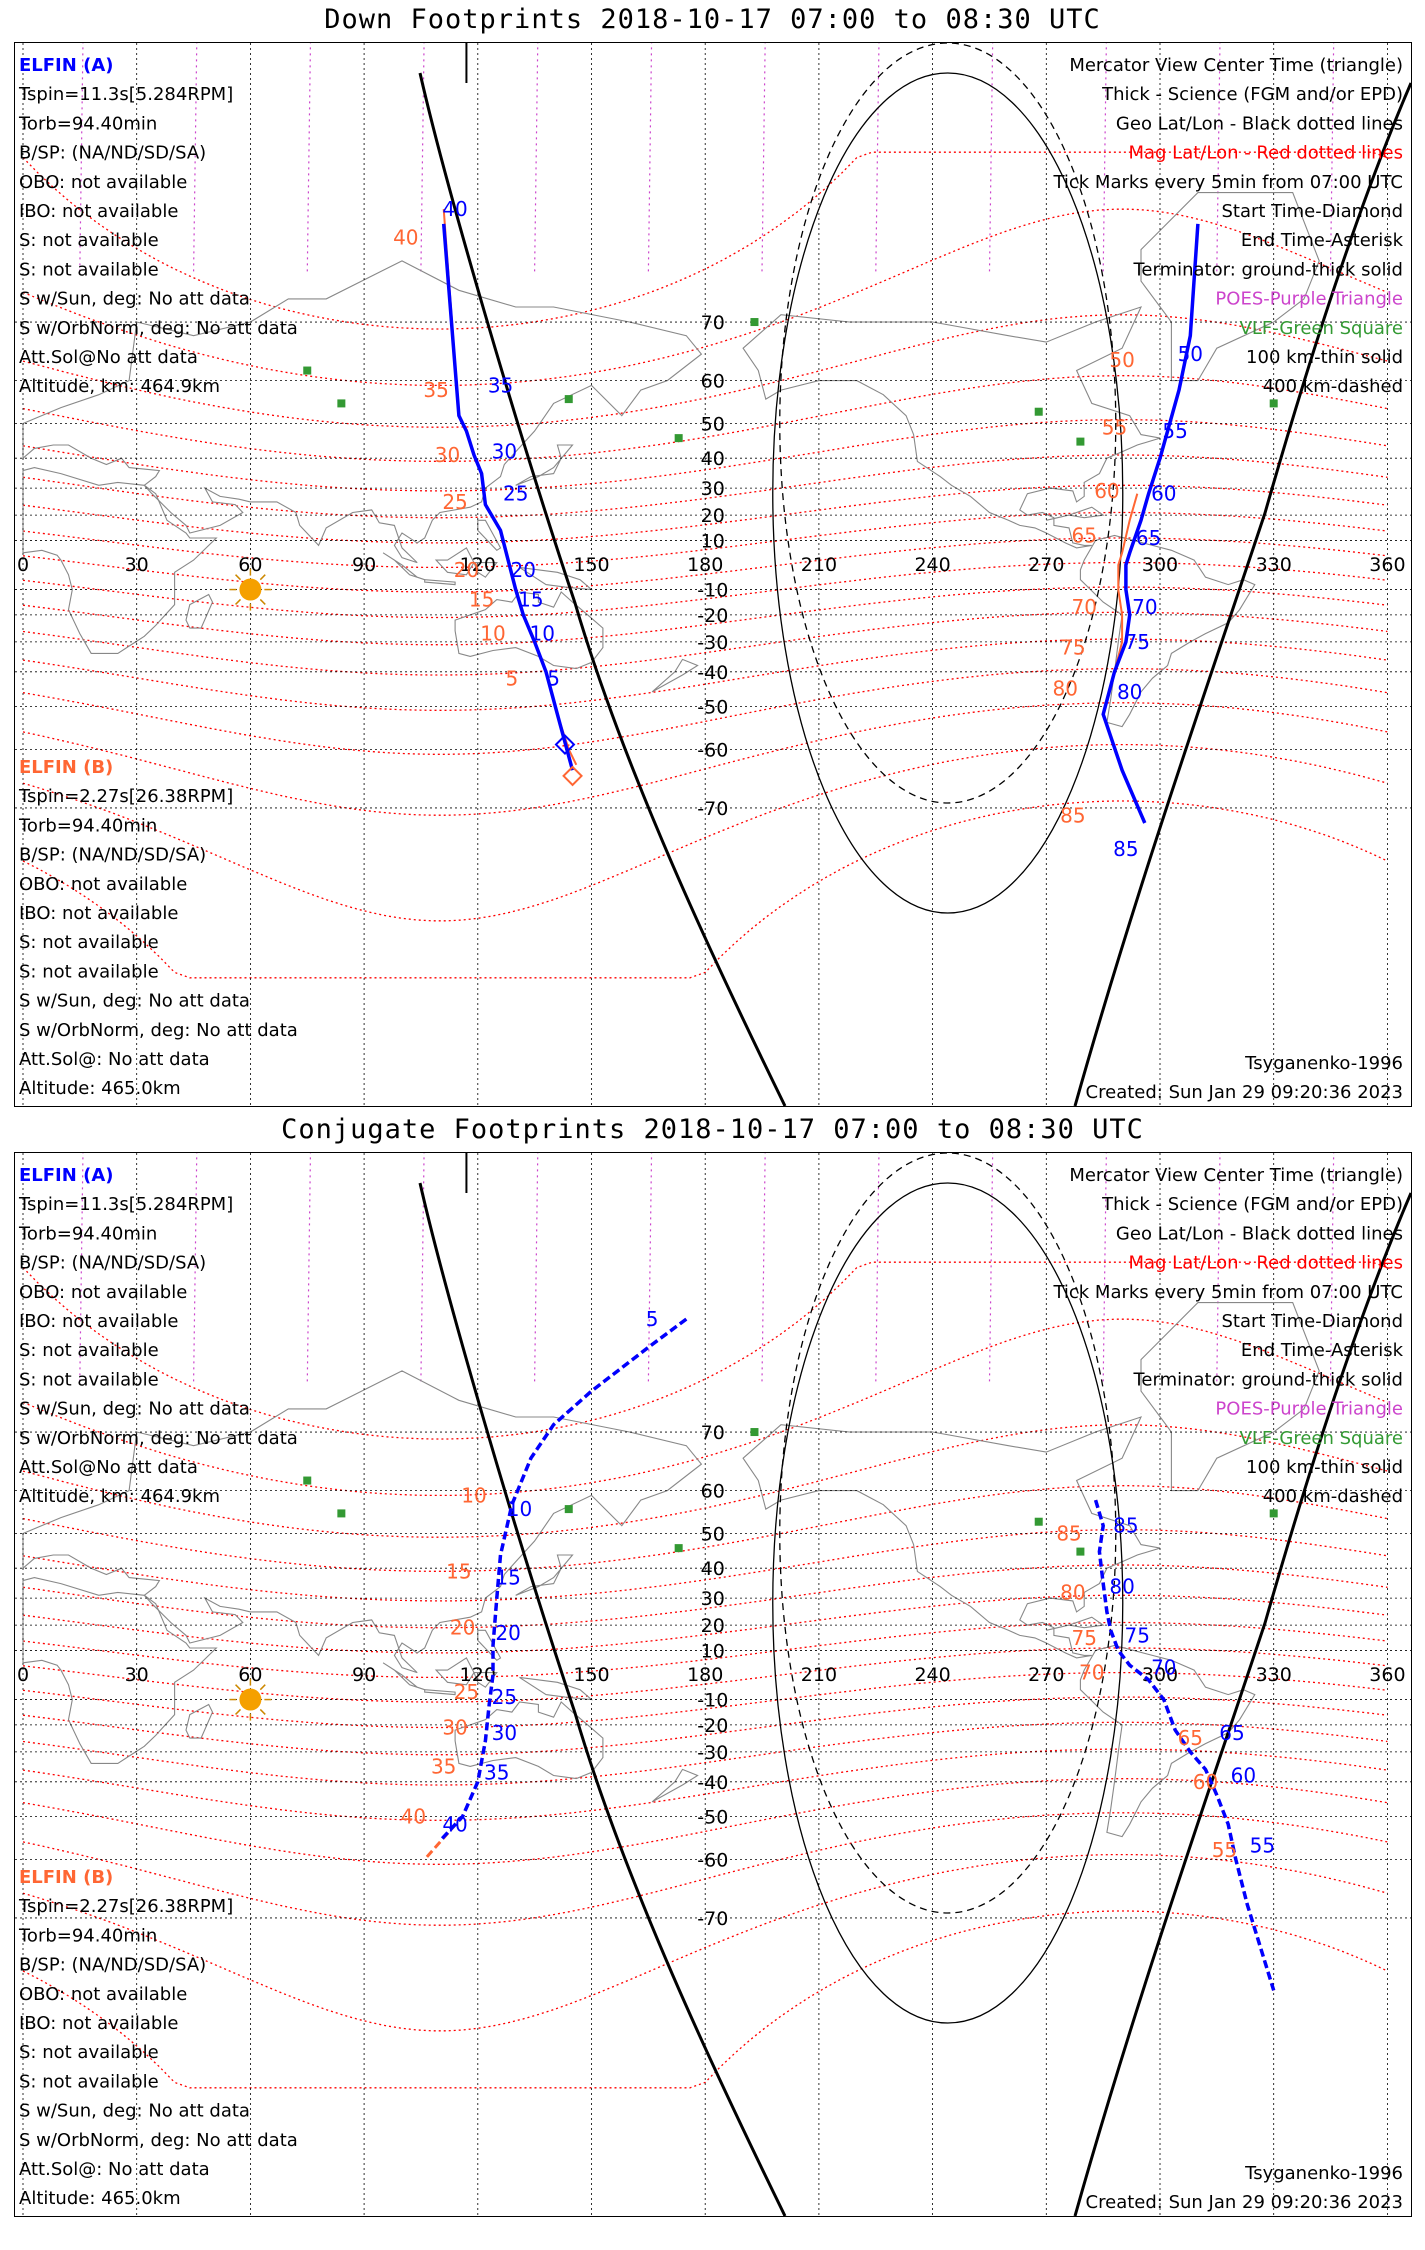  What do you see at coordinates (108, 357) in the screenshot?
I see `elfin-a-info-line: Att.Sol@No att data` at bounding box center [108, 357].